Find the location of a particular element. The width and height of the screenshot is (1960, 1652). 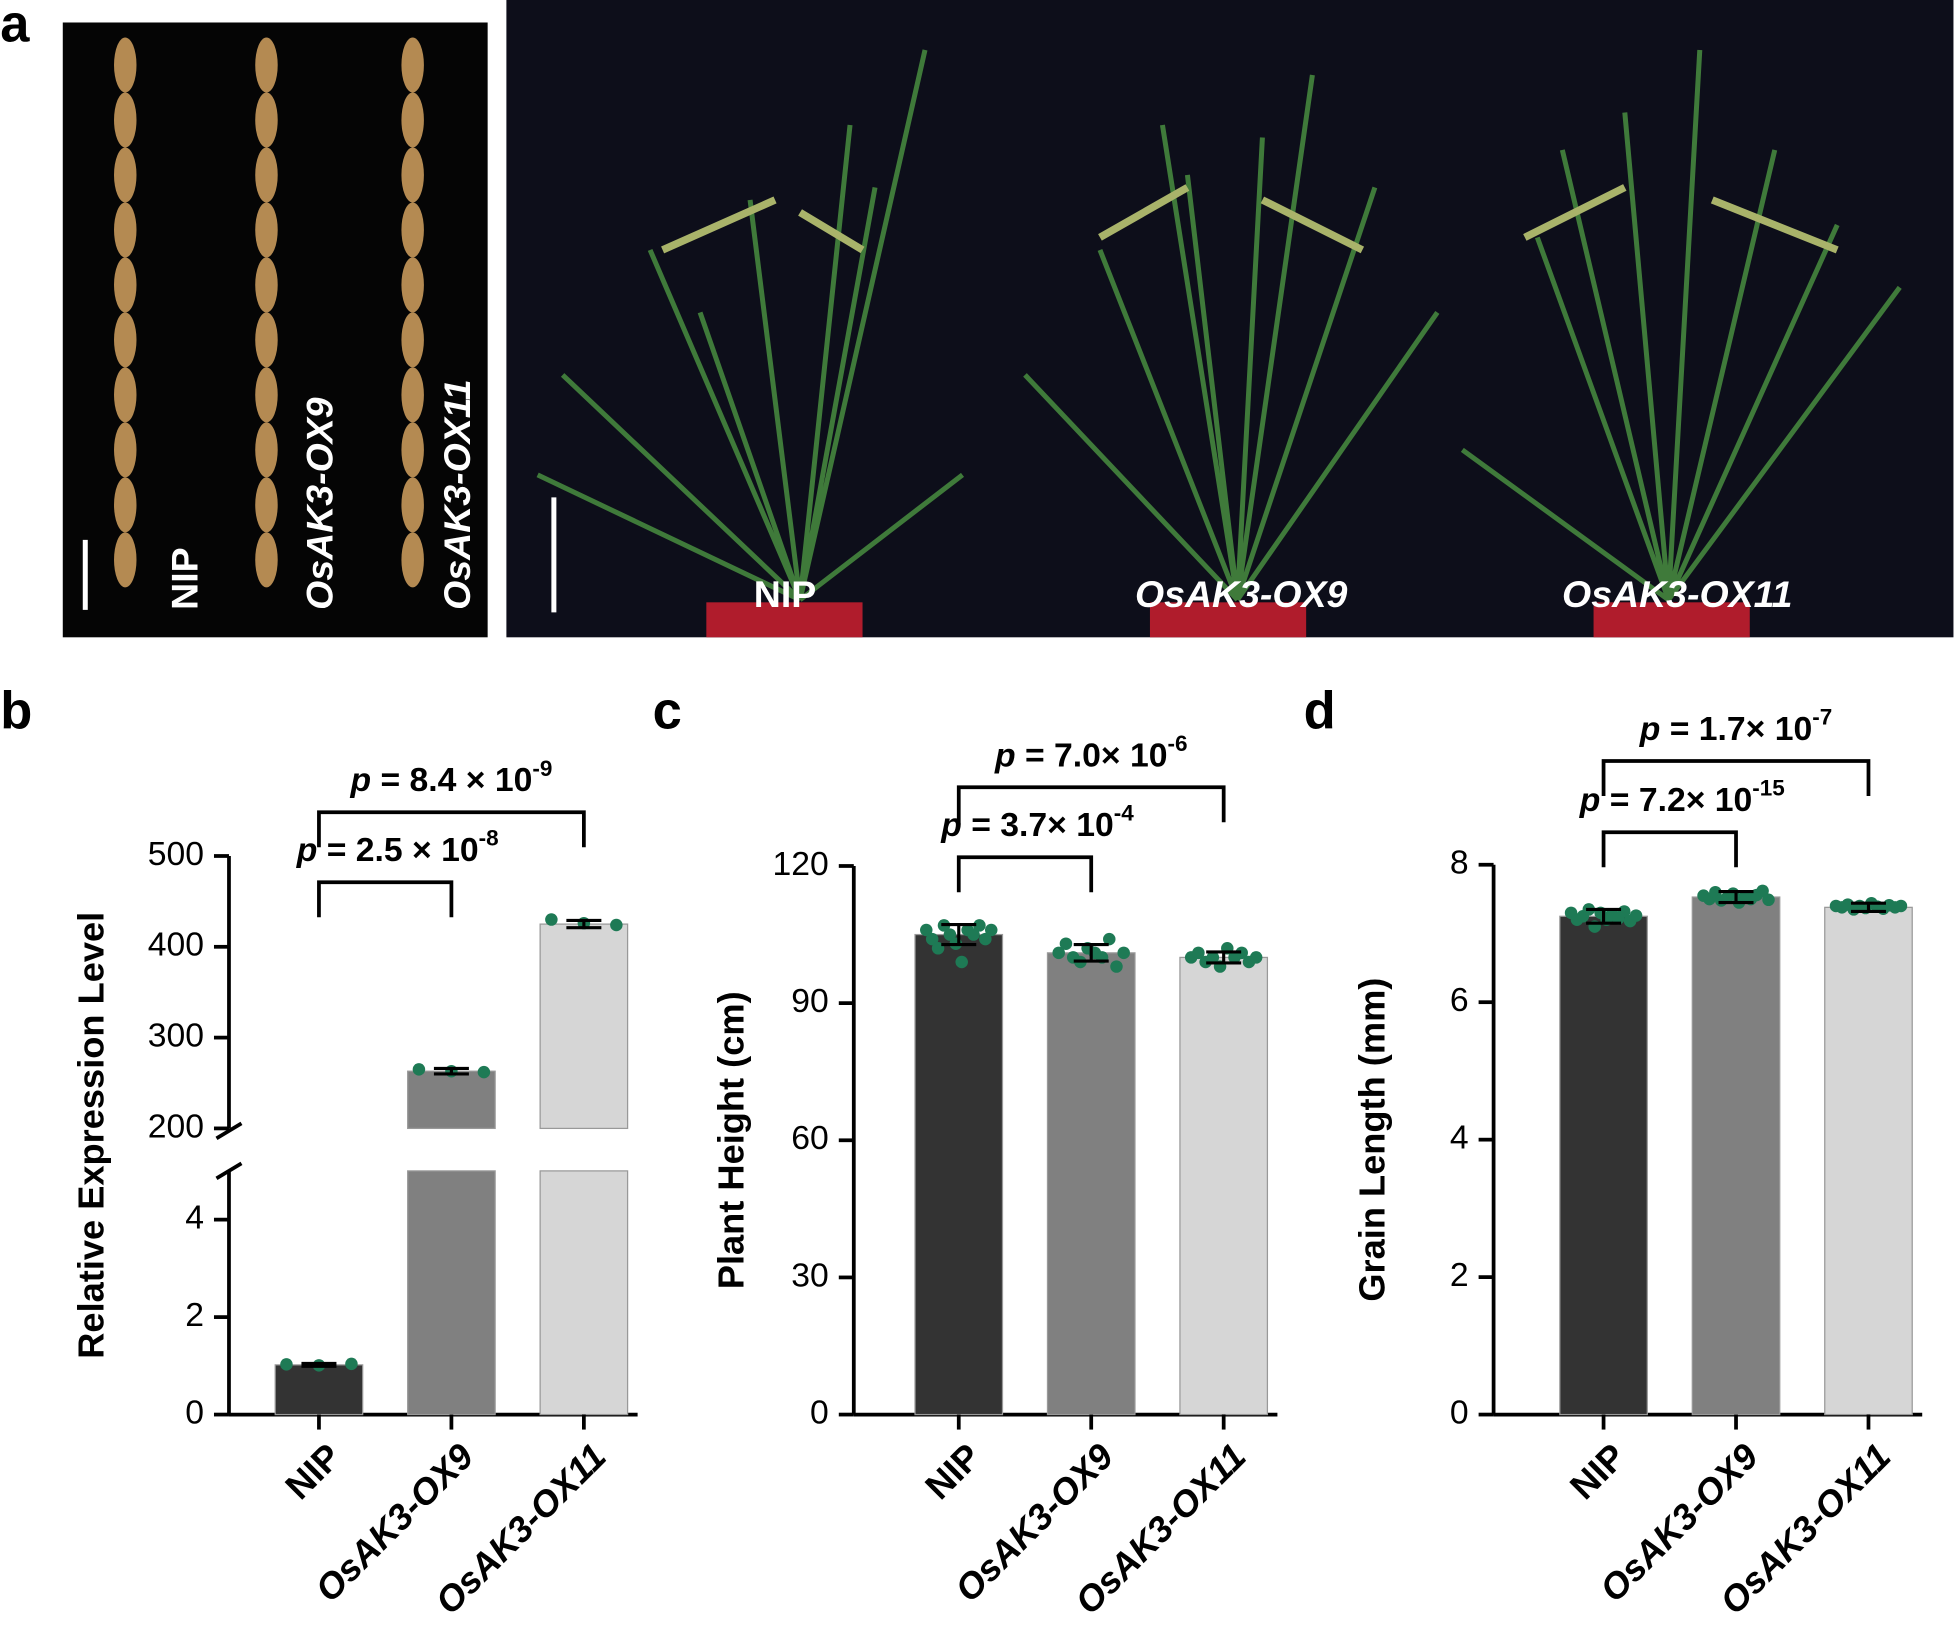

y-tick-label: 300 is located at coordinates (176, 1036).